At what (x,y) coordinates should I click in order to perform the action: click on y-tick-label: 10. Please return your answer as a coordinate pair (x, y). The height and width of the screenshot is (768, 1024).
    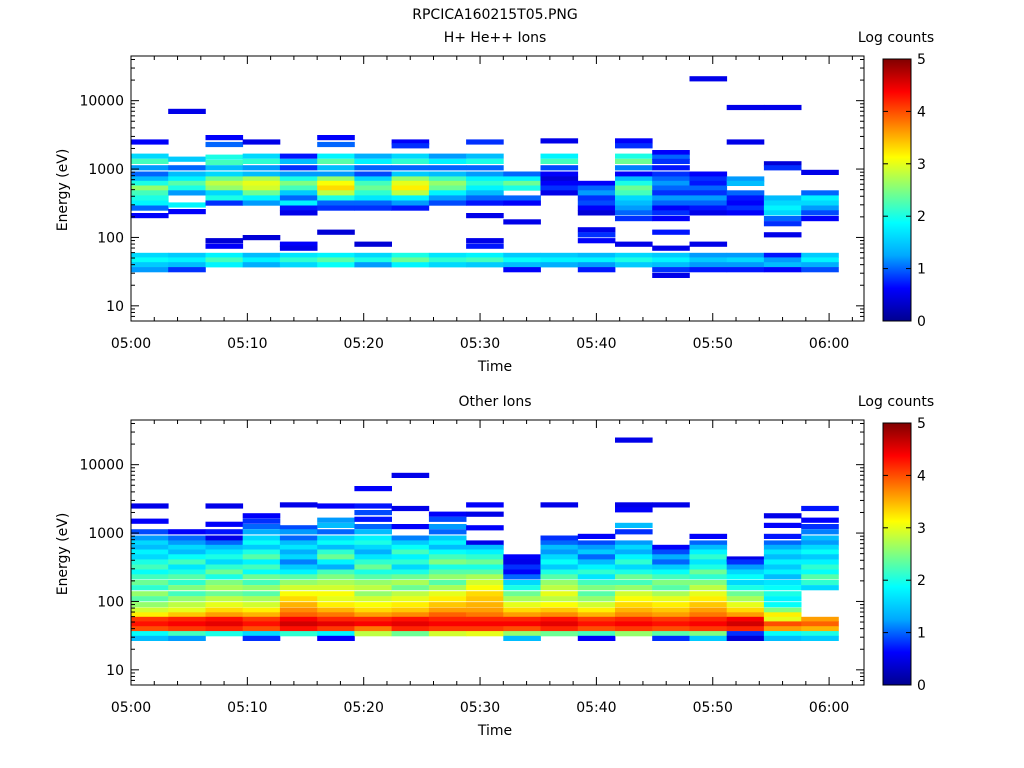
    Looking at the image, I should click on (115, 671).